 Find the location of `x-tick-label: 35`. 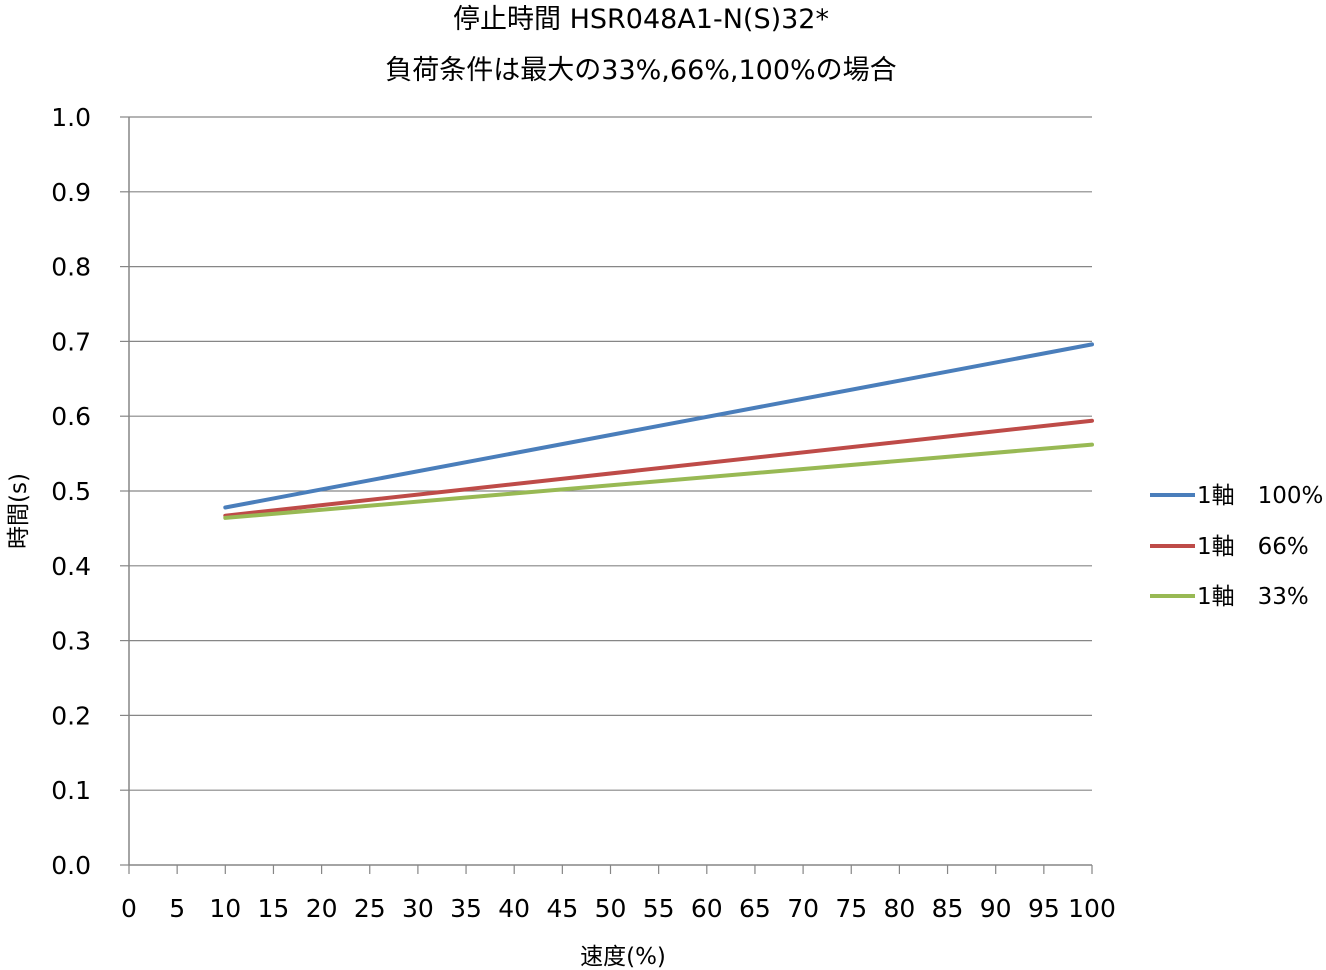

x-tick-label: 35 is located at coordinates (466, 908).